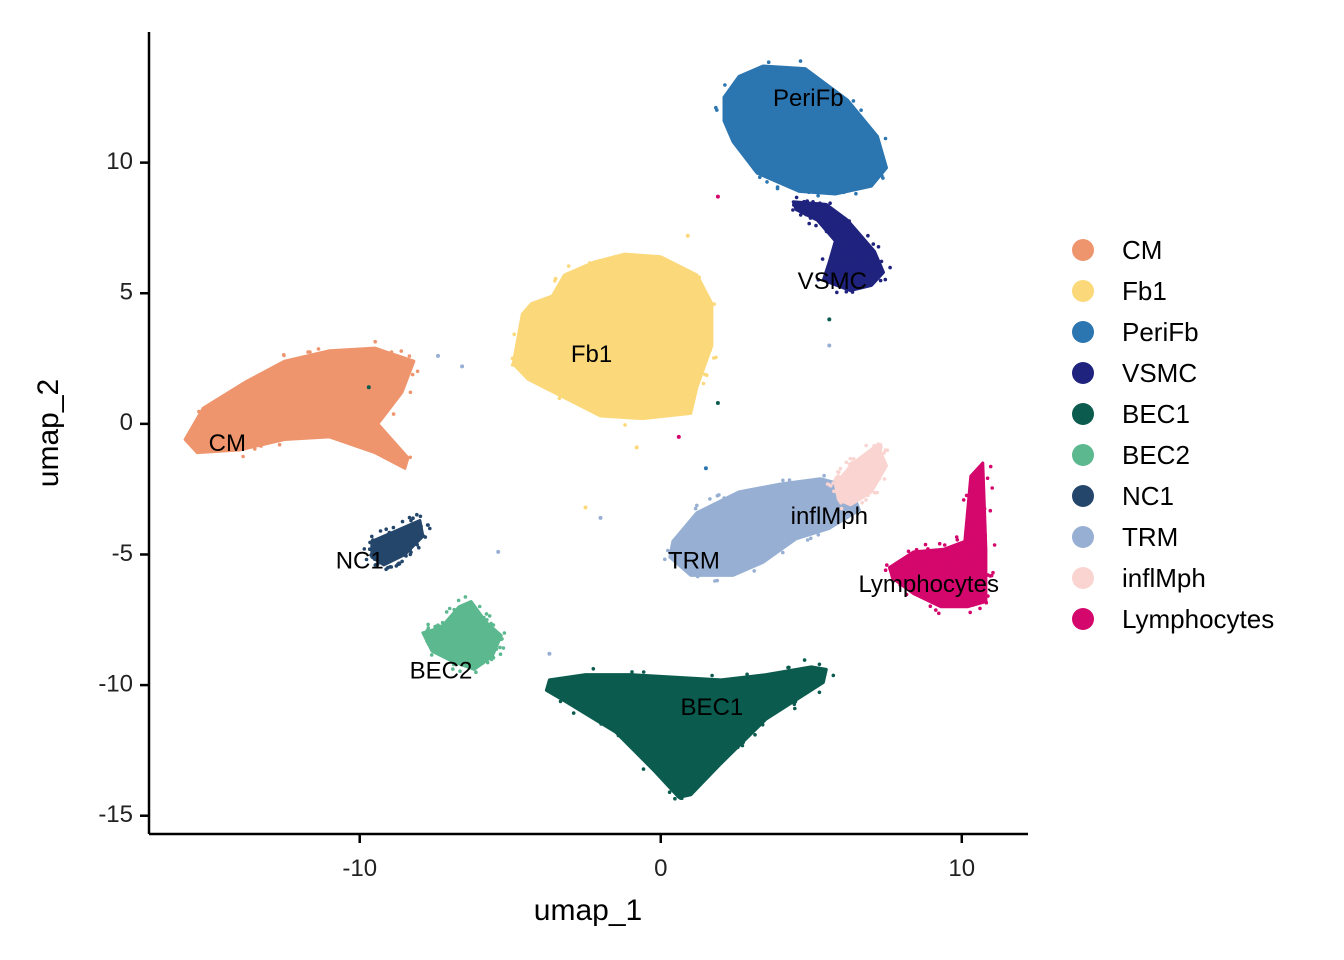  Describe the element at coordinates (690, 729) in the screenshot. I see `cluster-bec1-points` at that location.